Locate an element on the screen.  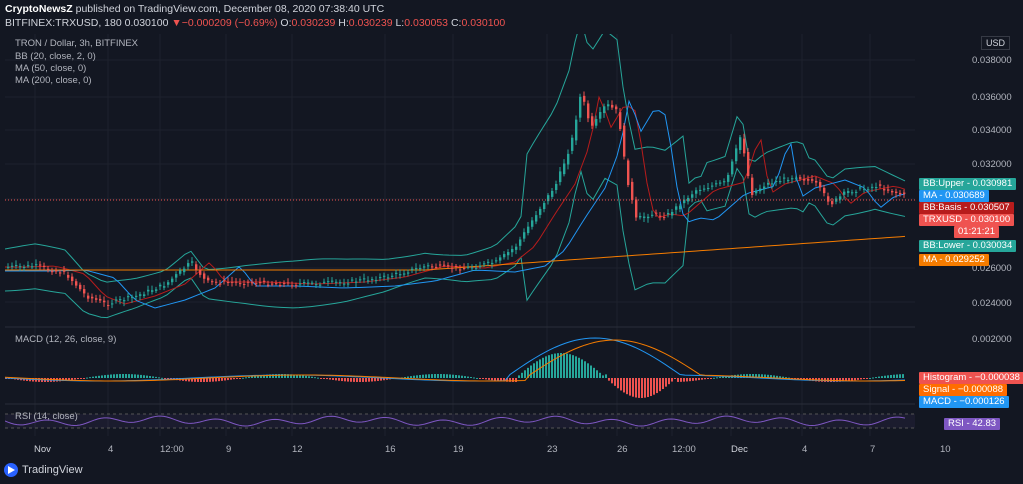
legend-rsi: RSI (14, close) is located at coordinates (46, 416).